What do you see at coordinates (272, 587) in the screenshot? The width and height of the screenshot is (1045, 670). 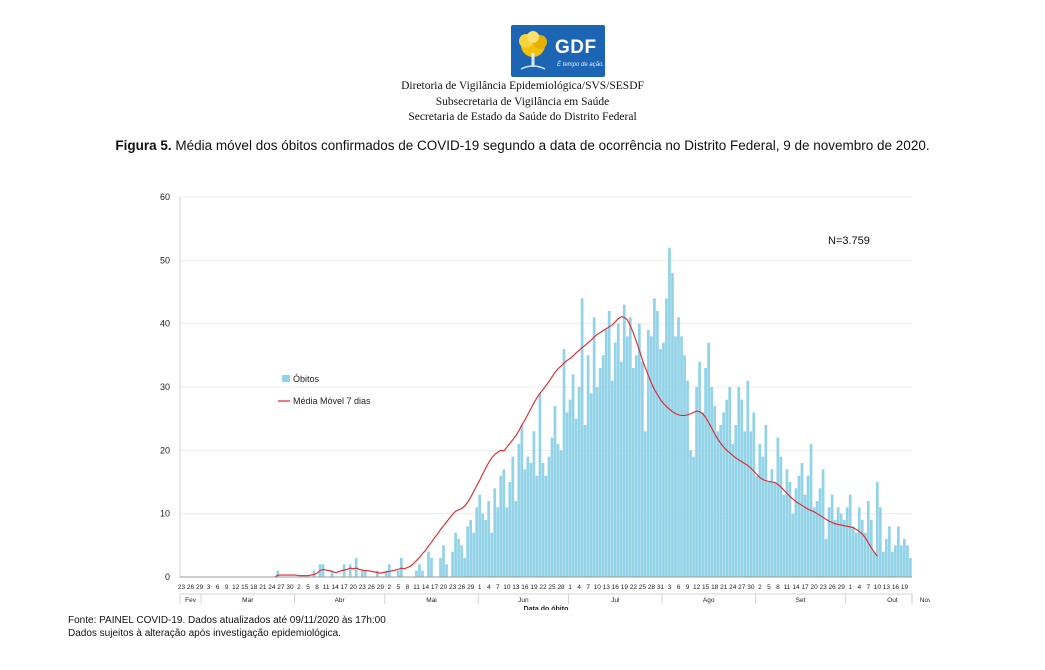 I see `x-tick-label: 24` at bounding box center [272, 587].